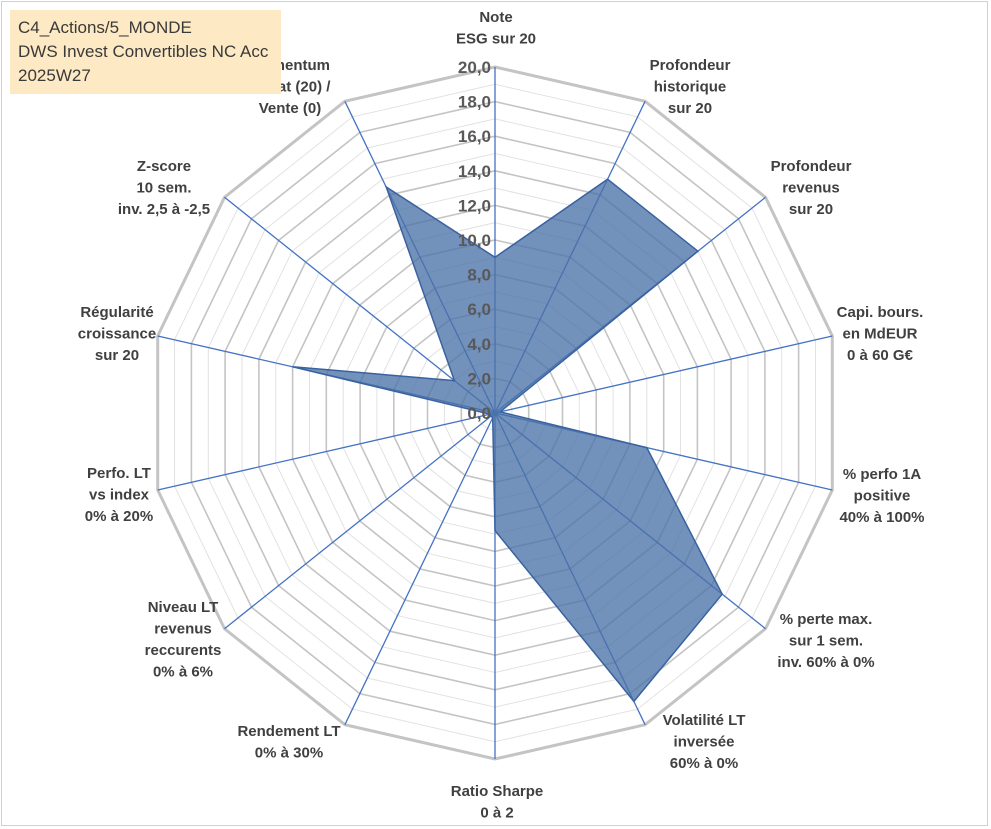  I want to click on title-category: C4_Actions/5_MONDE, so click(105, 27).